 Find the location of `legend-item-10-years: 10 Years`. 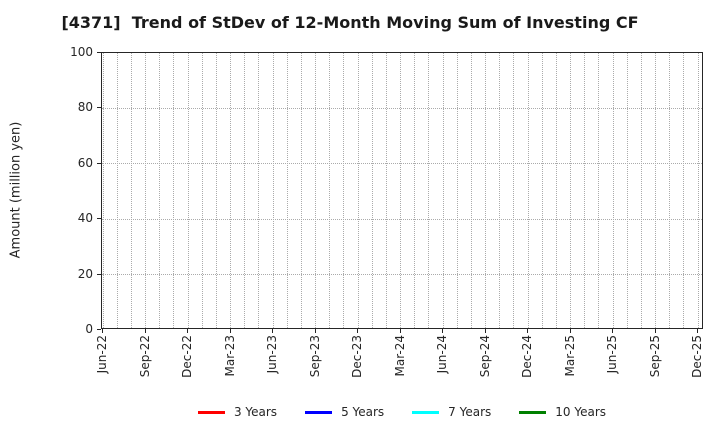

legend-item-10-years: 10 Years is located at coordinates (562, 412).